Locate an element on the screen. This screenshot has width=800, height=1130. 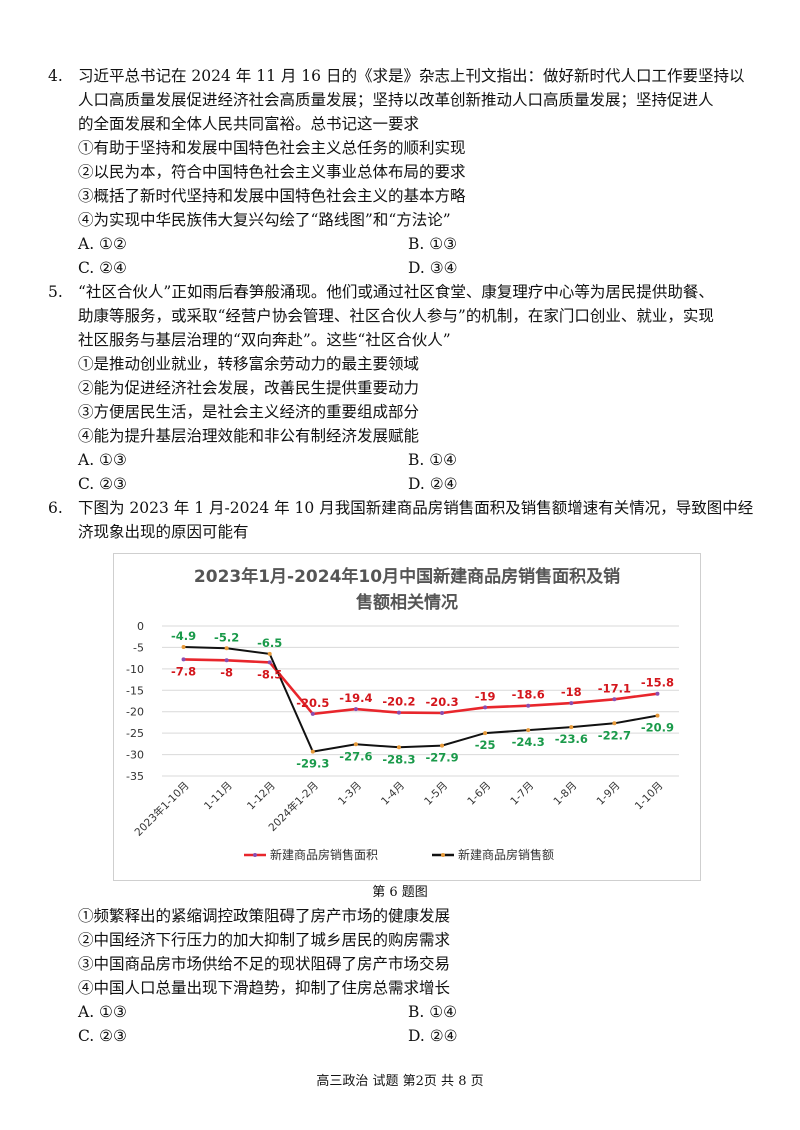
y-tick-label: 0 is located at coordinates (140, 626).